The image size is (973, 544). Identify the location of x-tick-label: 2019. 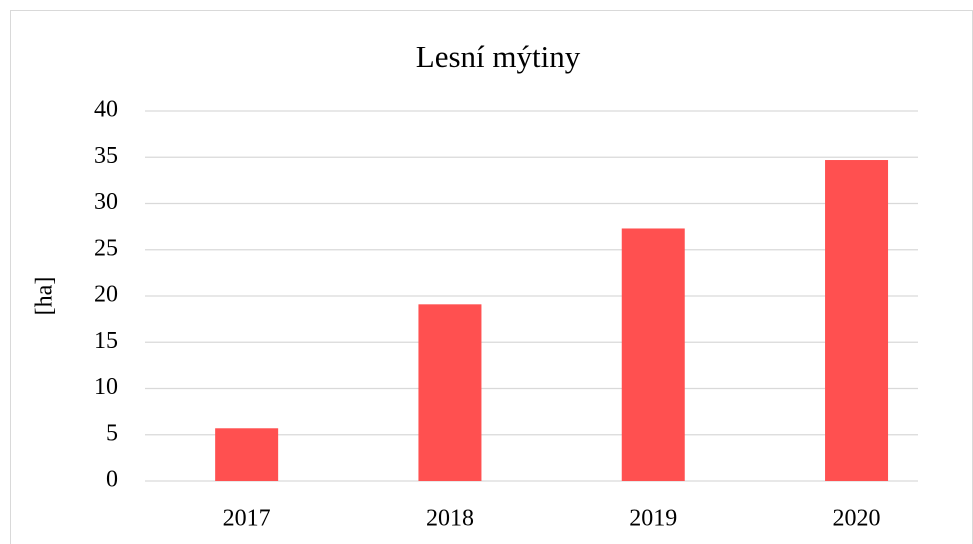
(653, 519).